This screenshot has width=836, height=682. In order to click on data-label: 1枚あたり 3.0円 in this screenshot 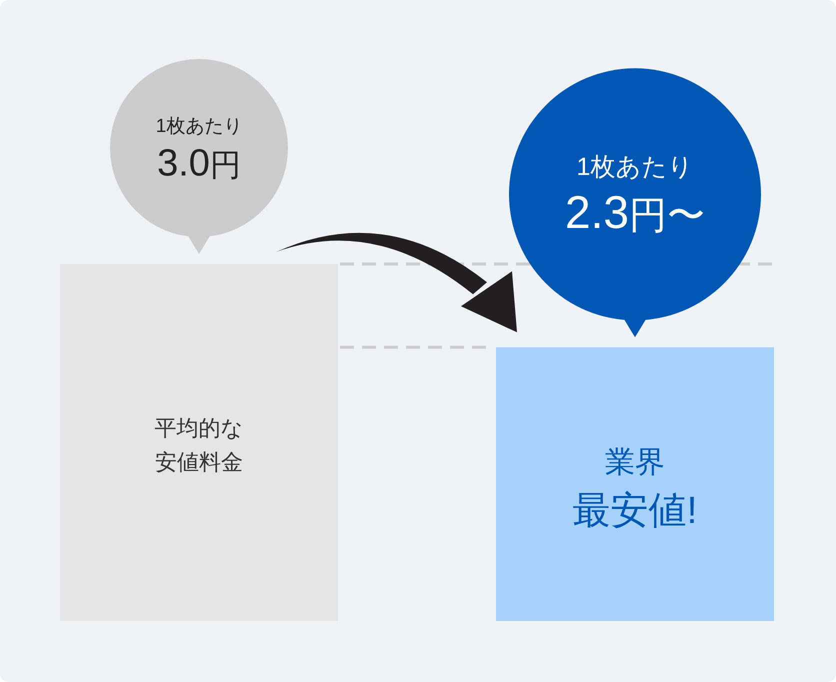, I will do `click(199, 150)`.